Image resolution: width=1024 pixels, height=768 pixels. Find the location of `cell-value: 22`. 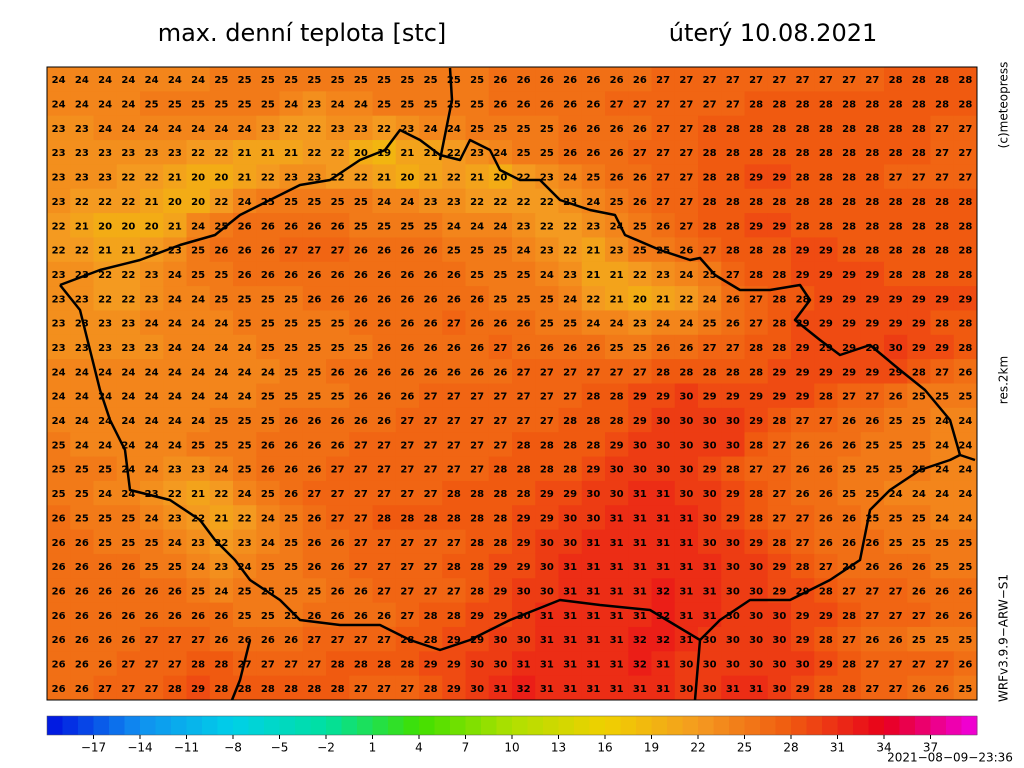

cell-value: 22 is located at coordinates (268, 178).